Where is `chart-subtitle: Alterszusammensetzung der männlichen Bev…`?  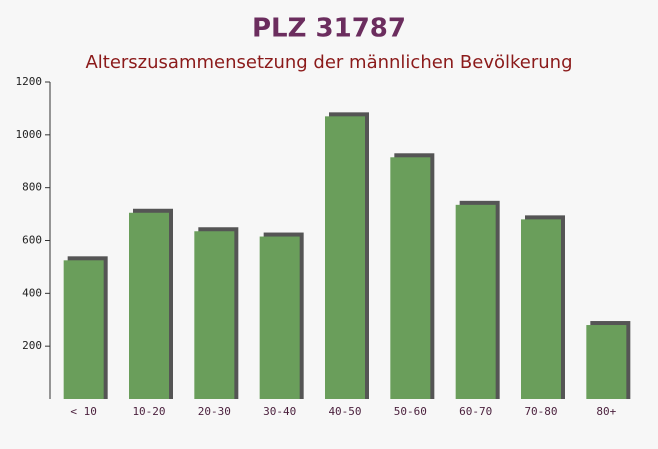 chart-subtitle: Alterszusammensetzung der männlichen Bev… is located at coordinates (328, 62).